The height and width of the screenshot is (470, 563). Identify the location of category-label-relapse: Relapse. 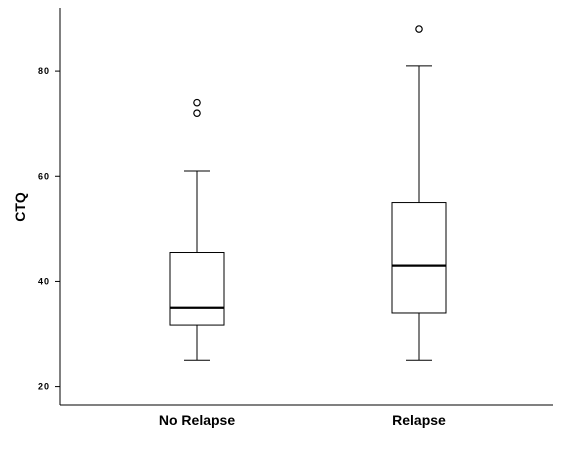
(419, 420).